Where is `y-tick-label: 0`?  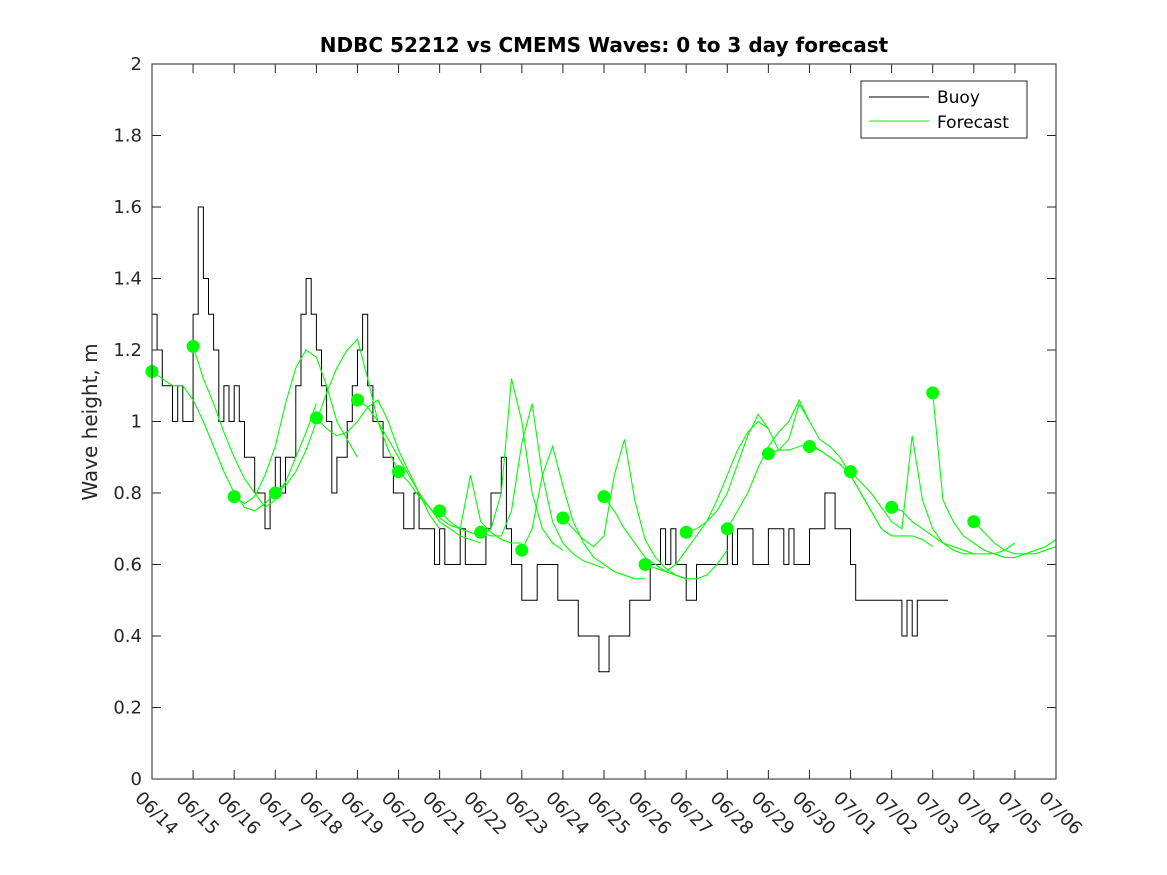 y-tick-label: 0 is located at coordinates (136, 779).